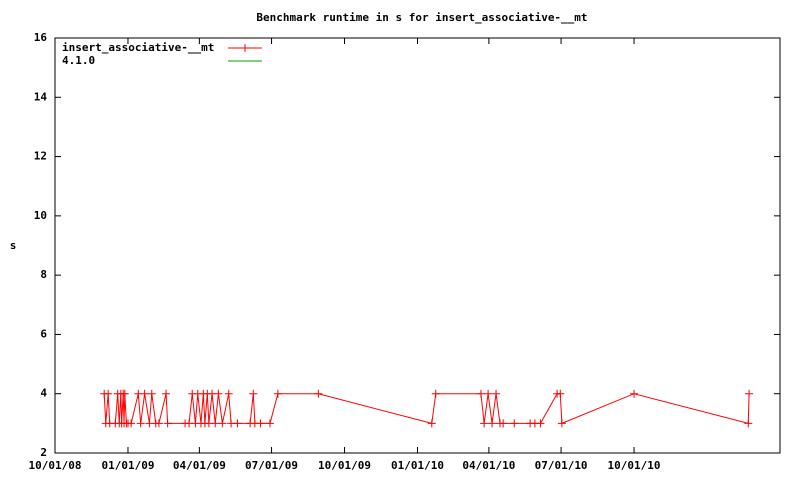  What do you see at coordinates (199, 465) in the screenshot?
I see `x-tick-label: 04/01/09` at bounding box center [199, 465].